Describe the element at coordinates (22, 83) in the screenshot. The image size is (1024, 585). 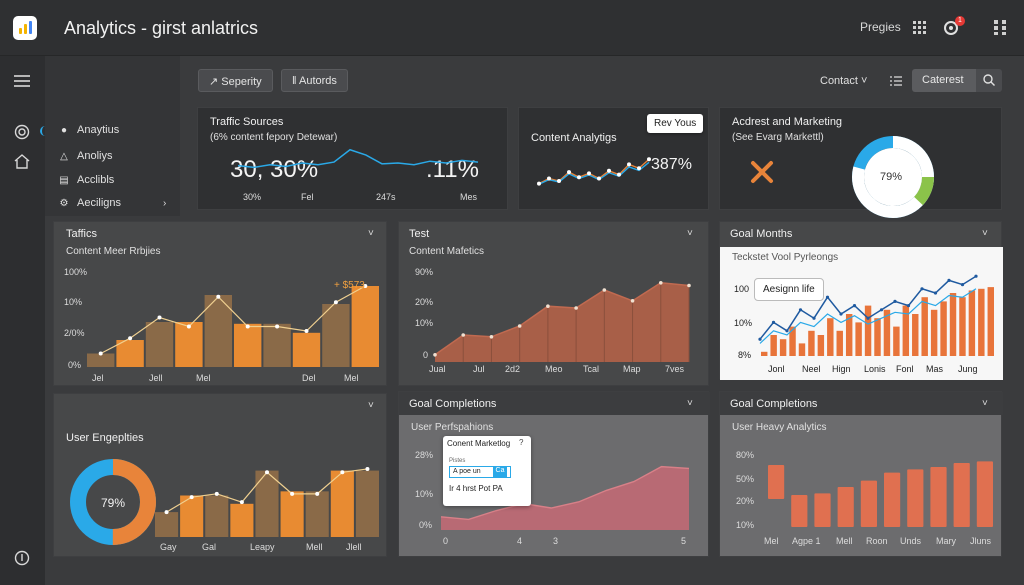
I see `menu-icon` at that location.